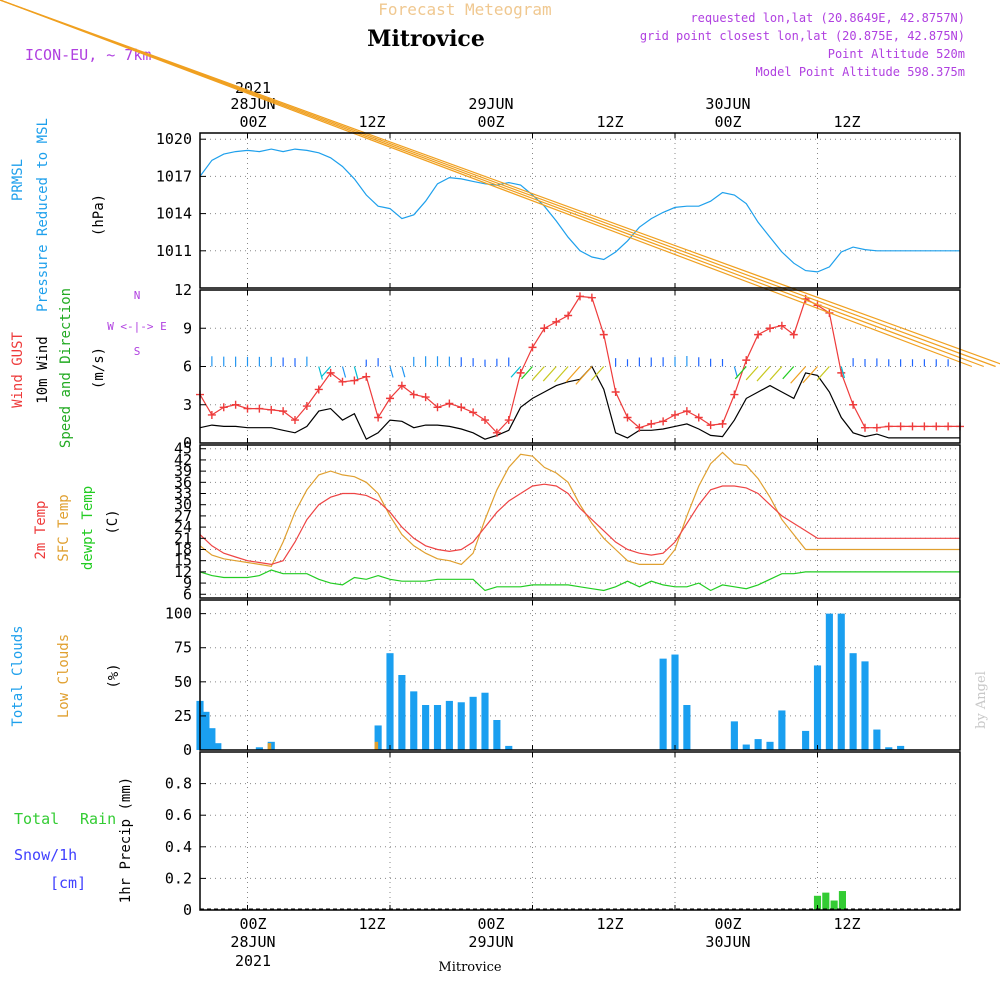 Image resolution: width=1000 pixels, height=1000 pixels. What do you see at coordinates (183, 572) in the screenshot?
I see `y-tick-label: 12` at bounding box center [183, 572].